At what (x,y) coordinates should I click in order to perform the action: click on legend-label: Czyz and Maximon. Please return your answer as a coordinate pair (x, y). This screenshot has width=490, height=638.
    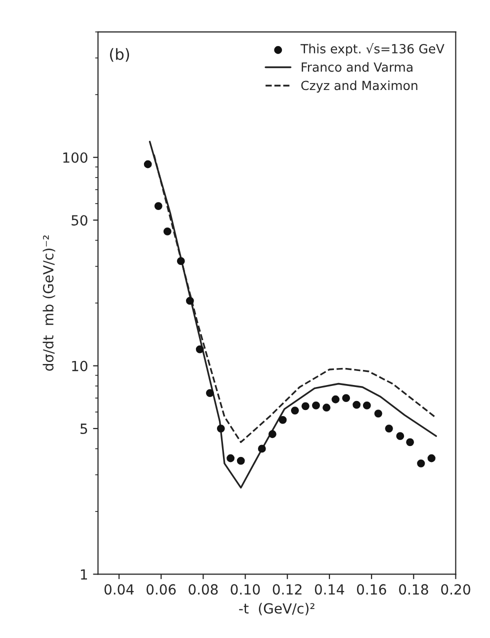
    Looking at the image, I should click on (359, 86).